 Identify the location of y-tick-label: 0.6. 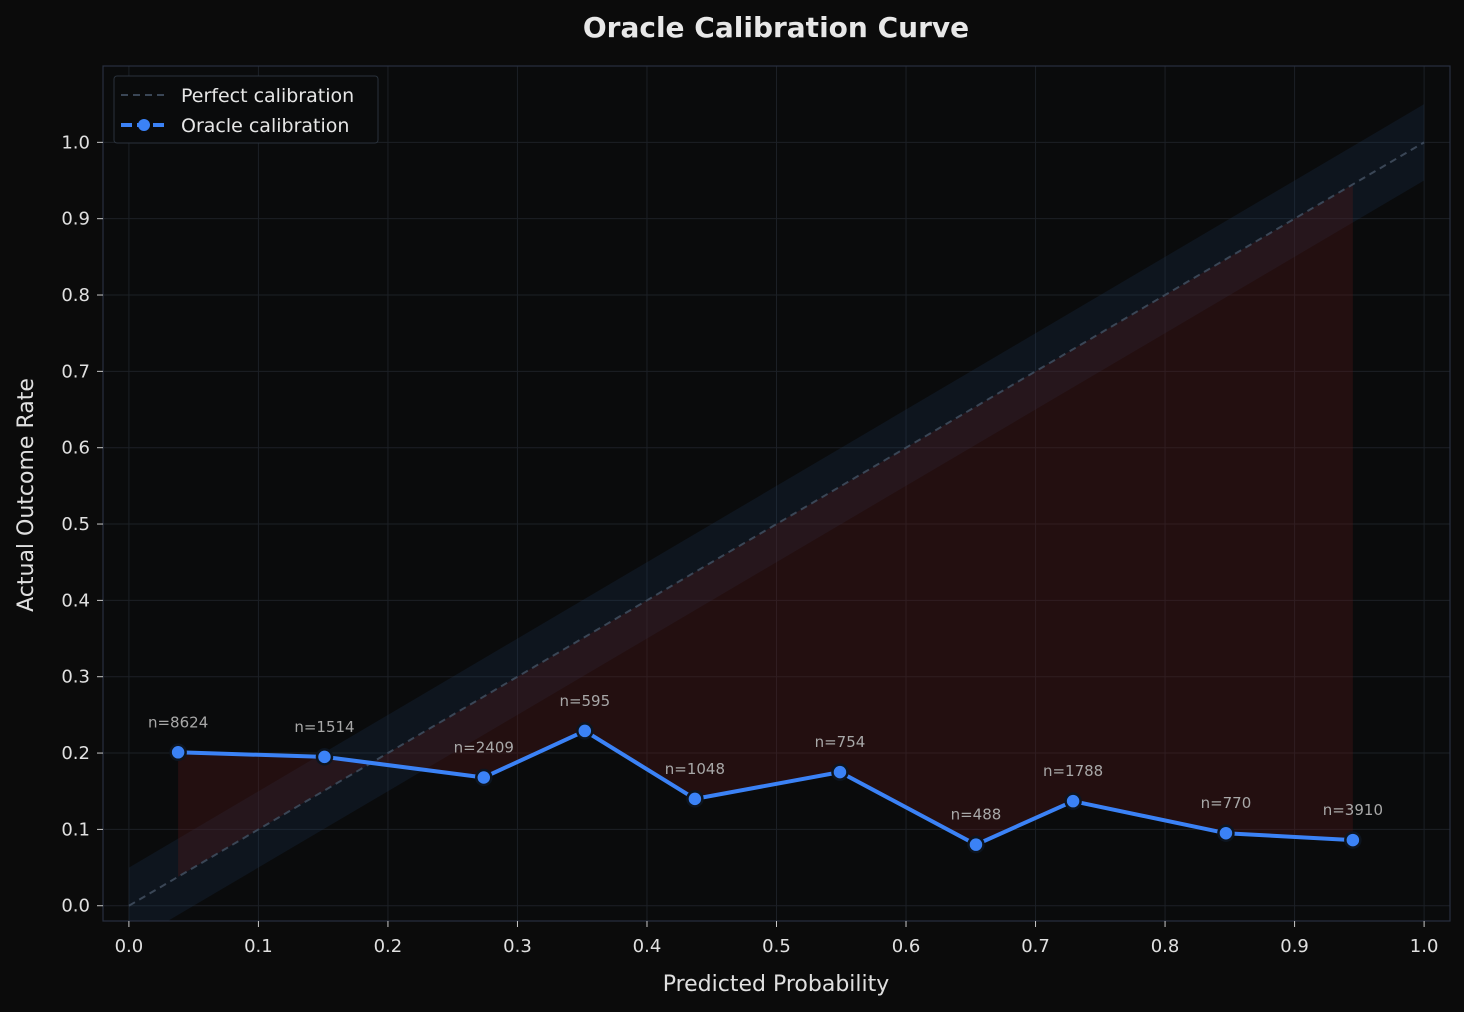
(75, 448).